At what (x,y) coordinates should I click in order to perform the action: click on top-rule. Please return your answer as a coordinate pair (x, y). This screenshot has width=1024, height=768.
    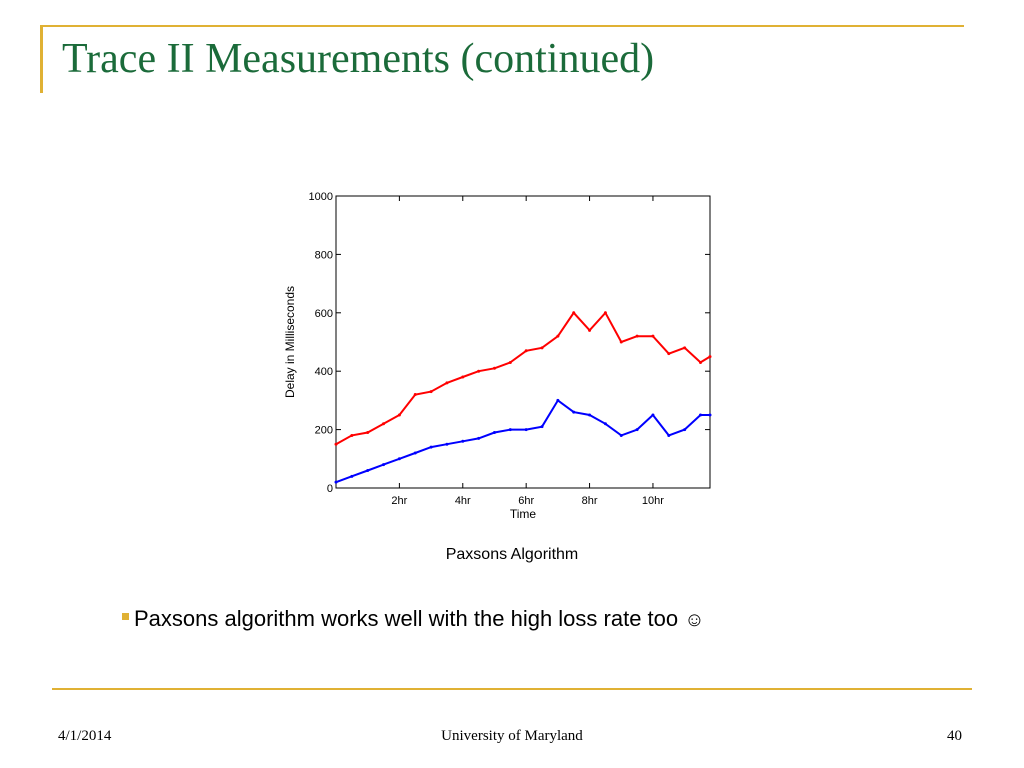
    Looking at the image, I should click on (502, 26).